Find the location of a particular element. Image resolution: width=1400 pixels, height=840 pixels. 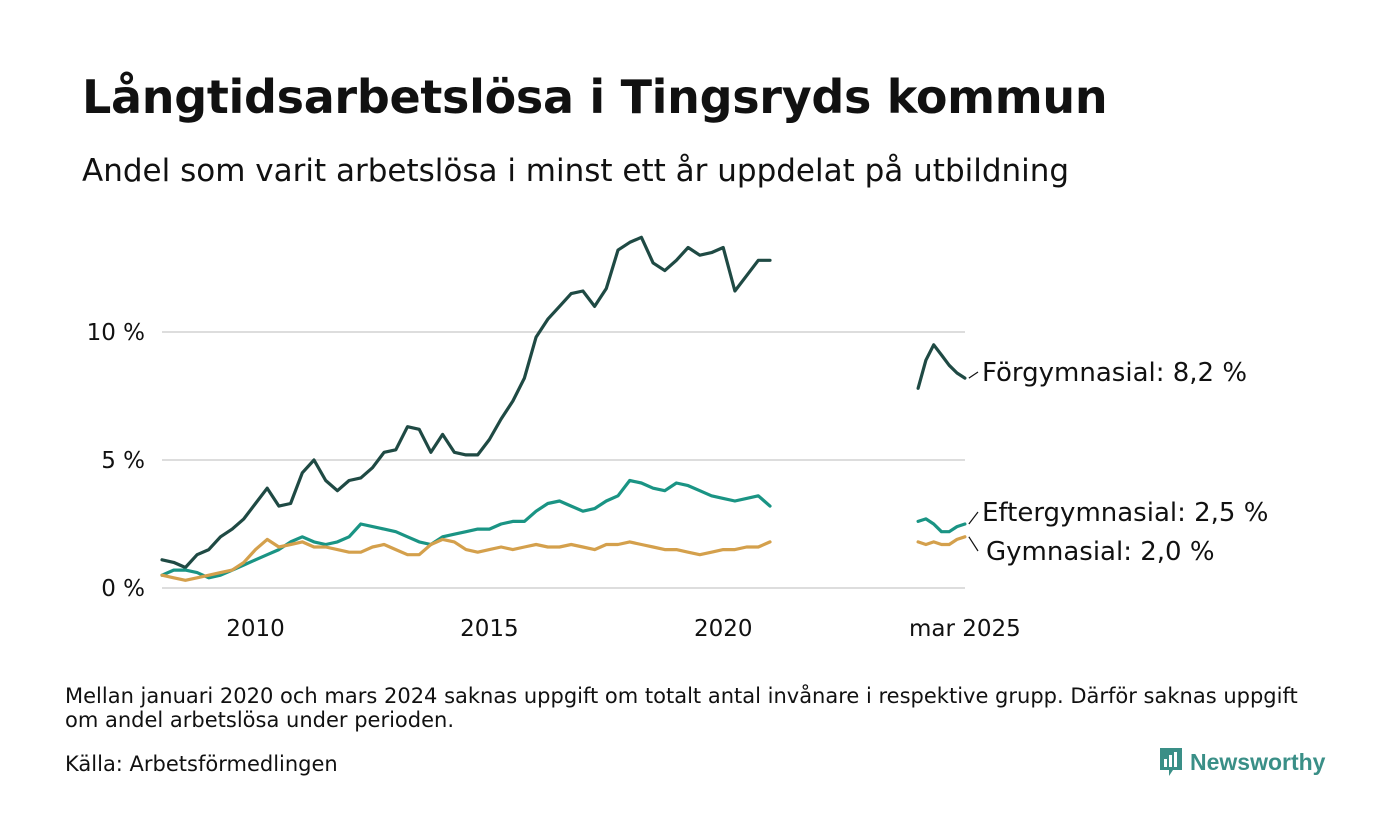

chart-title: Långtidsarbetslösa i Tingsryds kommun is located at coordinates (595, 97).